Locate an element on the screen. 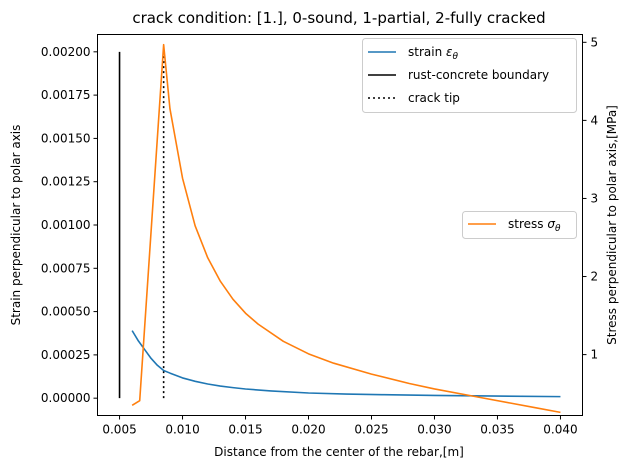 Image resolution: width=630 pixels, height=470 pixels. right-y-tick-label: 3 is located at coordinates (595, 198).